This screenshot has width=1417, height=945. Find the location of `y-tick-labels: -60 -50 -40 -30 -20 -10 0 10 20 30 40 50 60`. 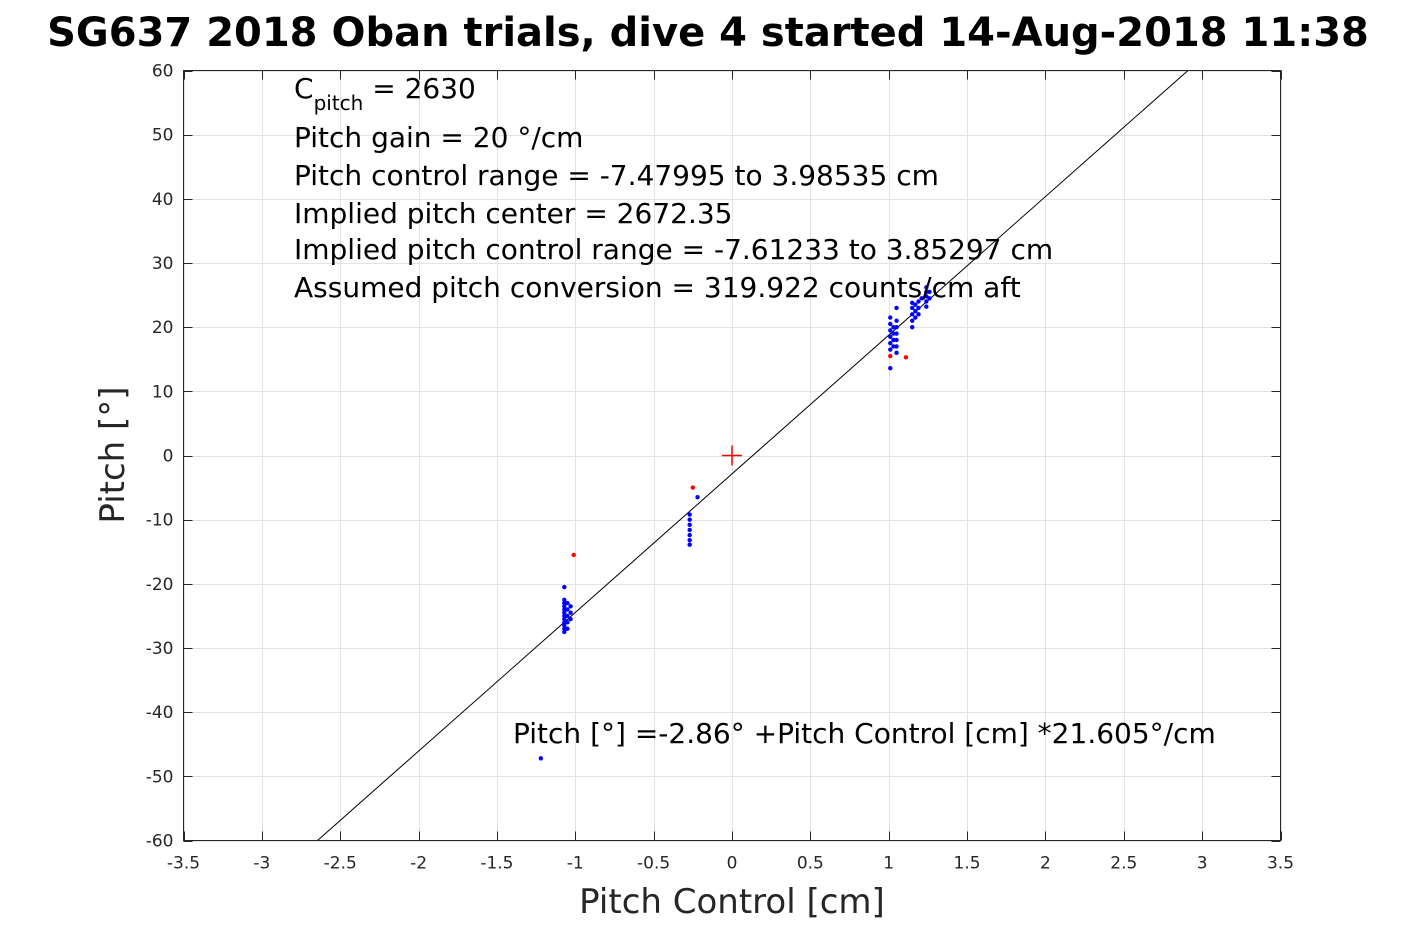

y-tick-labels: -60 -50 -40 -30 -20 -10 0 10 20 30 40 50 60 is located at coordinates (160, 457).